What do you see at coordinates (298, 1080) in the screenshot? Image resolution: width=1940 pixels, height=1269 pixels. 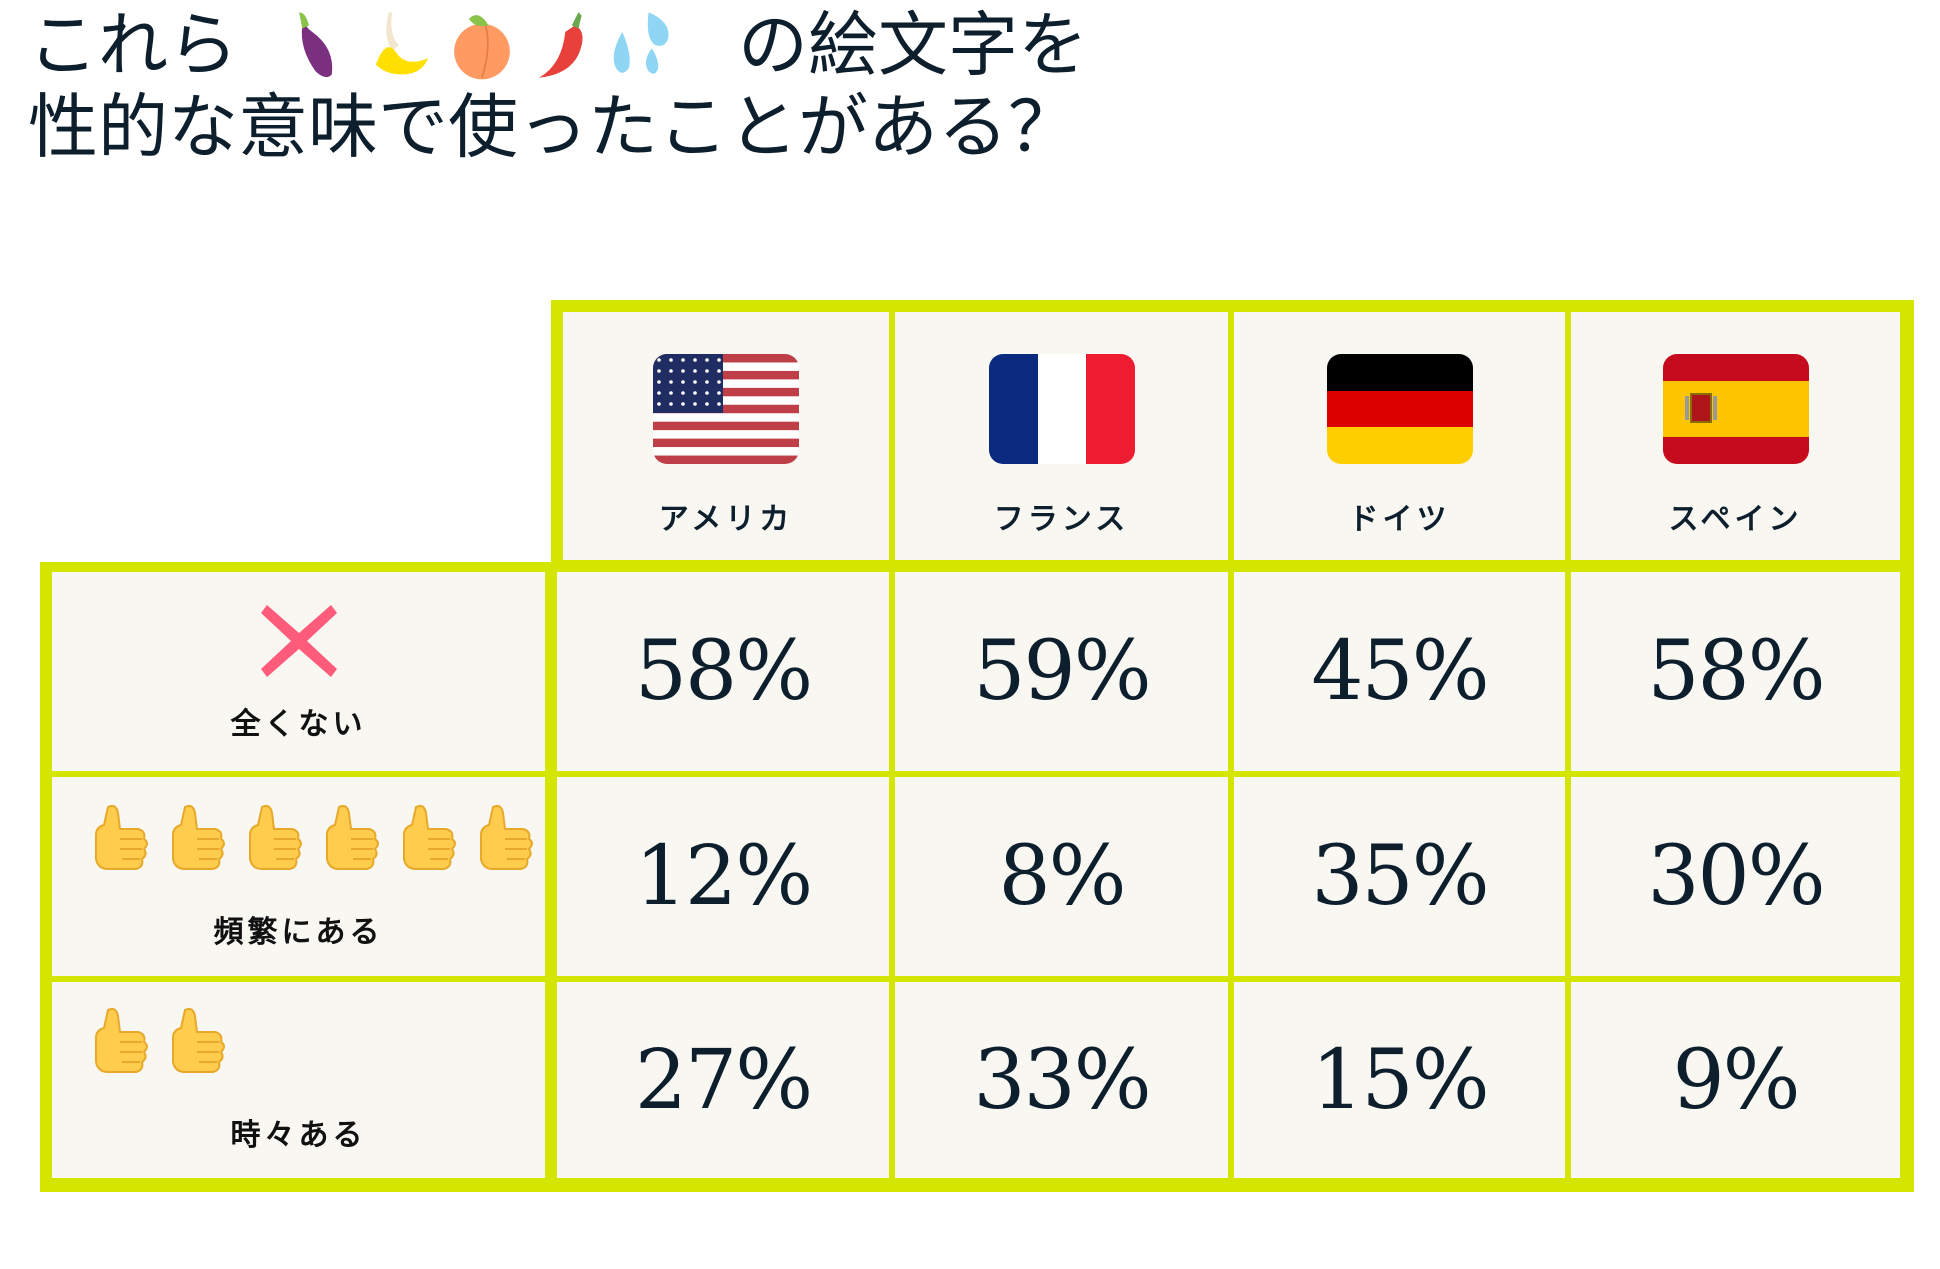 I see `row-header: 時々ある` at bounding box center [298, 1080].